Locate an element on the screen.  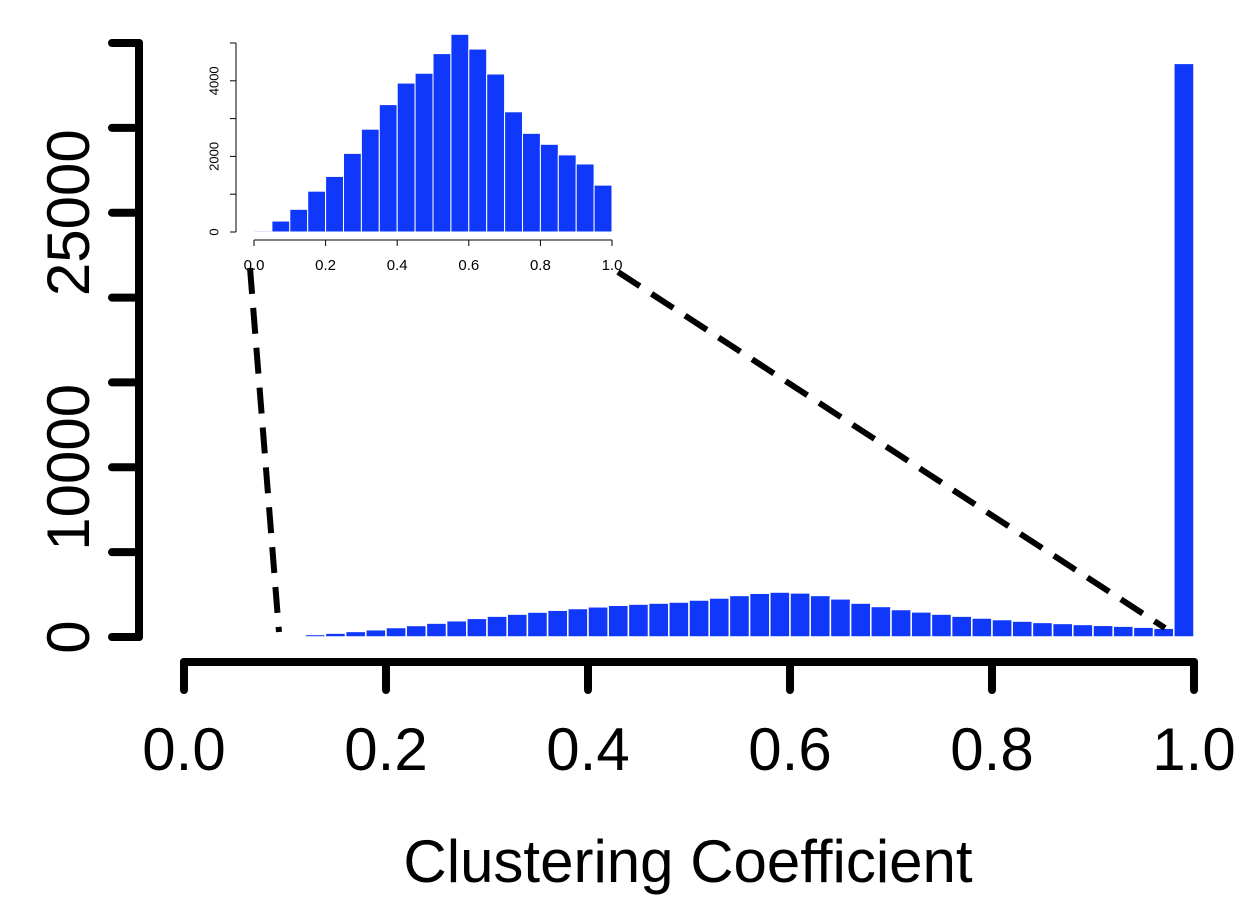
main-x-tick-label: 0.0 is located at coordinates (183, 749).